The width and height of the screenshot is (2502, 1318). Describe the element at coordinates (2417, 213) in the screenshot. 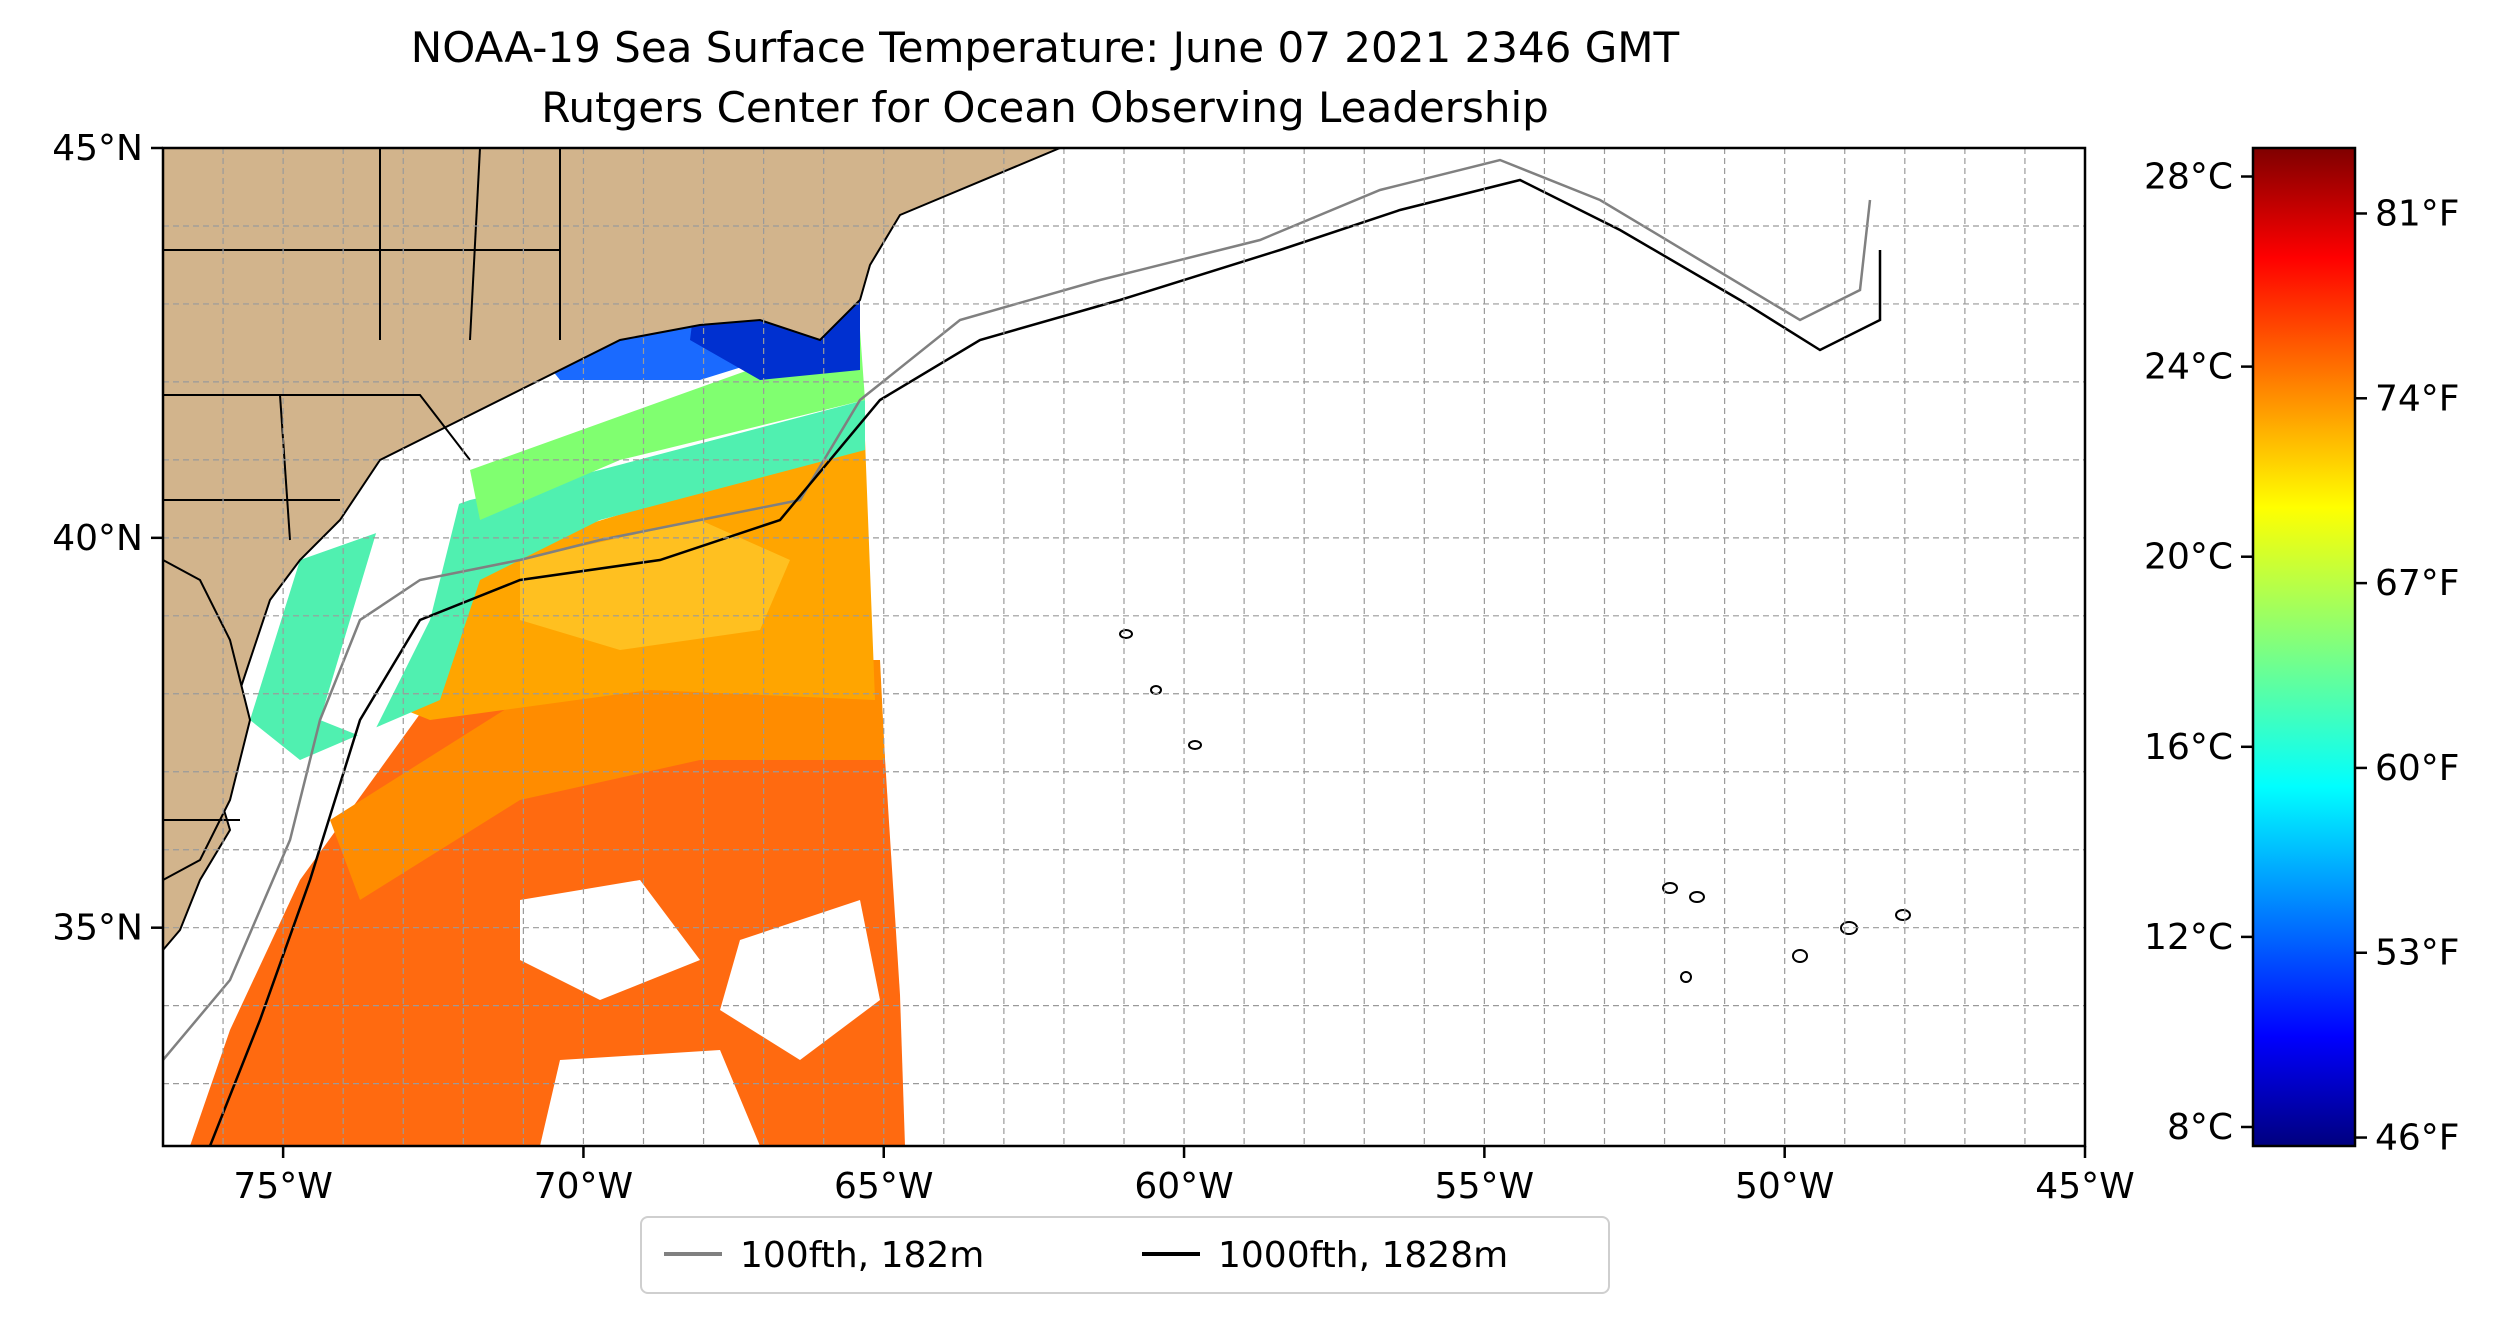

I see `fahrenheit-tick-label: 81°F` at that location.